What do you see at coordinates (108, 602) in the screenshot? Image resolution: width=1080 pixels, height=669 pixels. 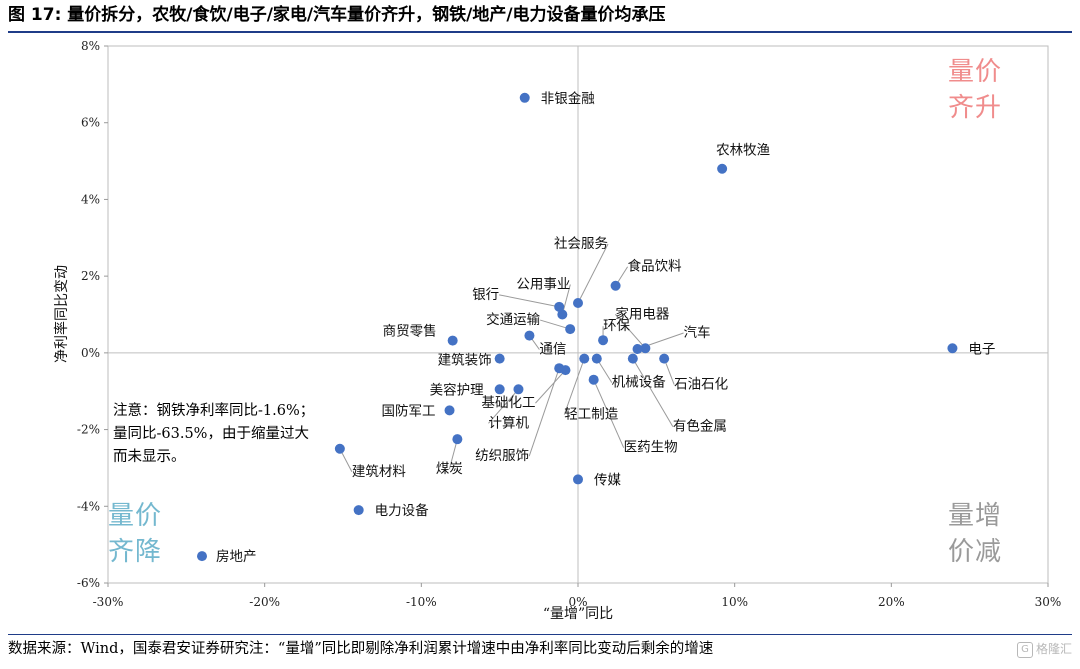 I see `x-tick-label: -30%` at bounding box center [108, 602].